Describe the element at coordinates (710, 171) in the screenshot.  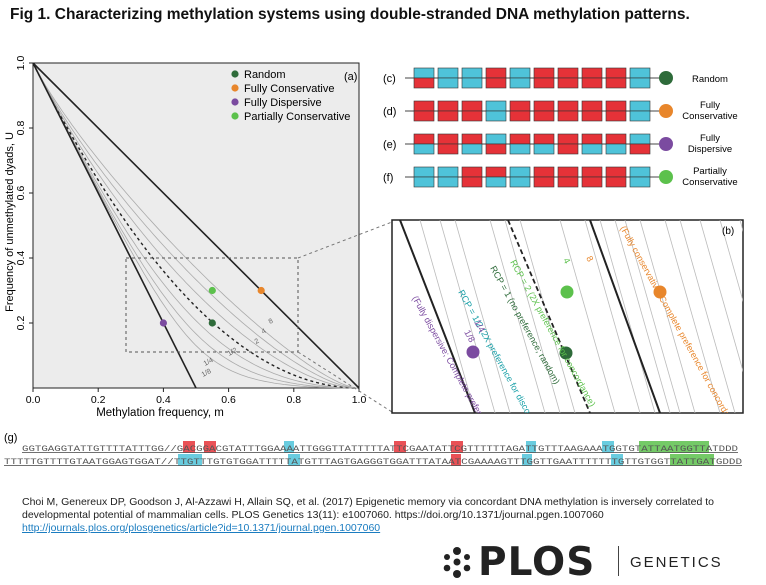
I see `pattern-name: Partially` at that location.